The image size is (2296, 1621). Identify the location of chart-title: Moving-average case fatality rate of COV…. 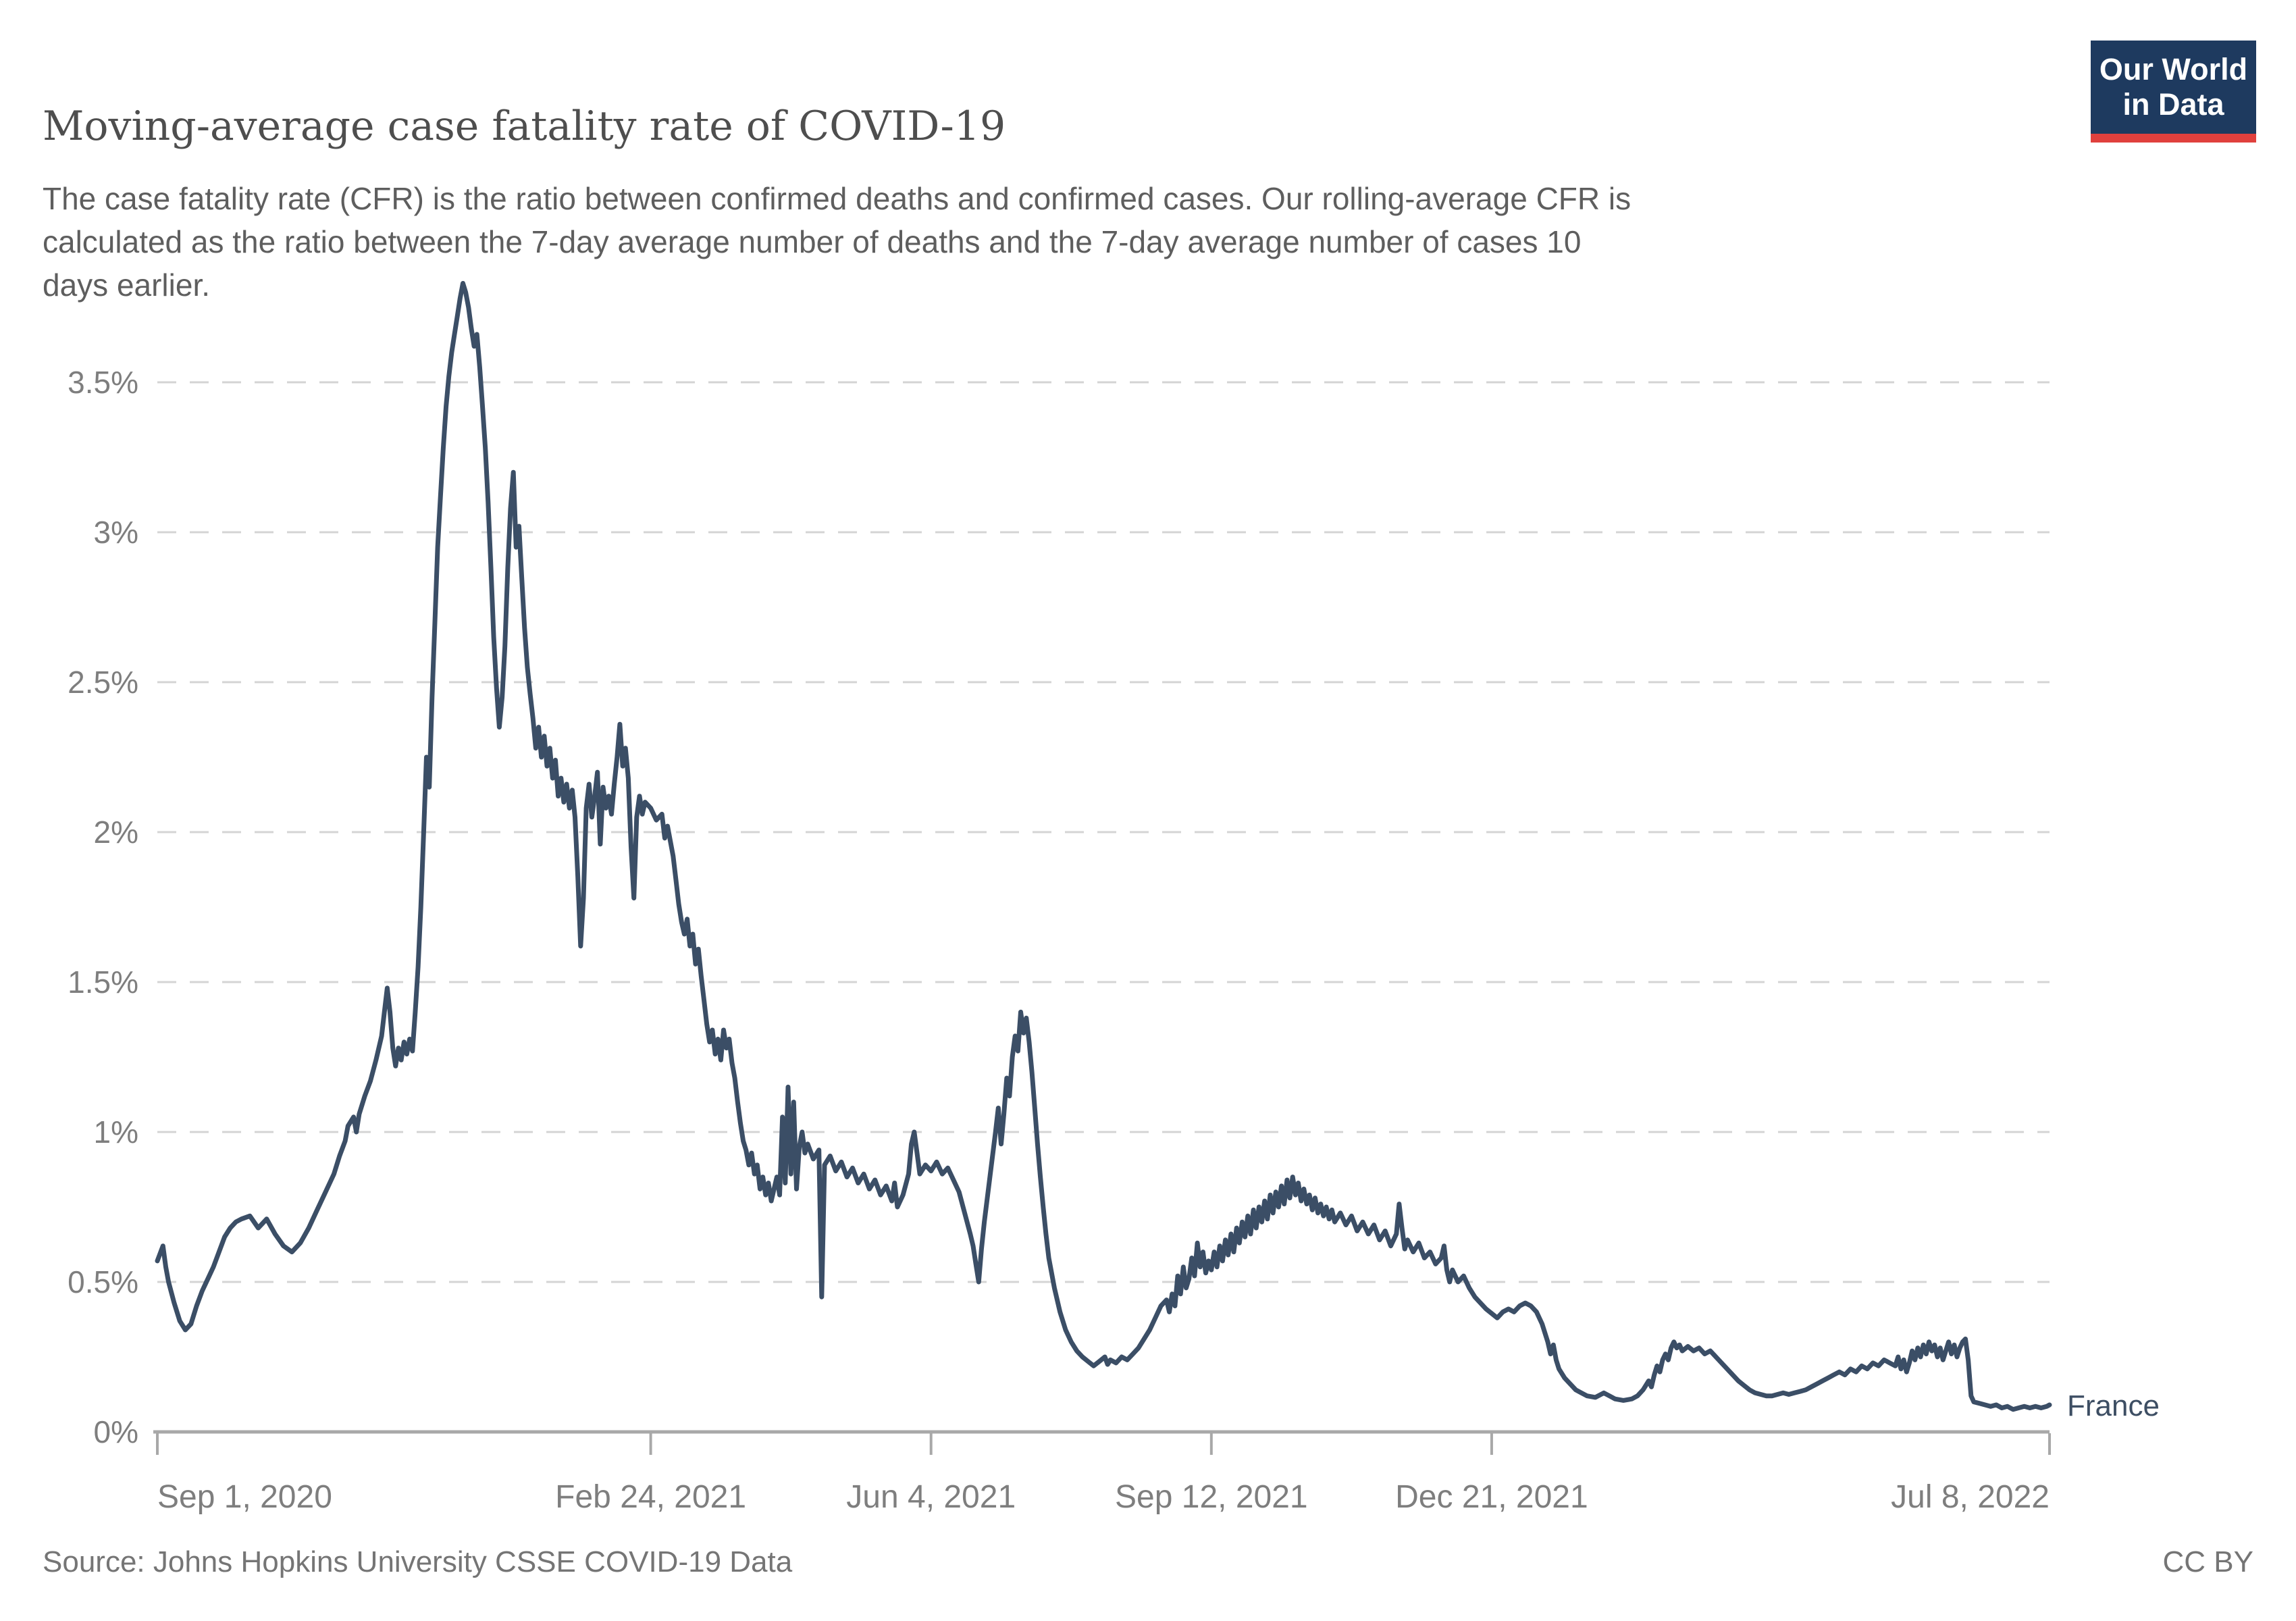
(524, 126).